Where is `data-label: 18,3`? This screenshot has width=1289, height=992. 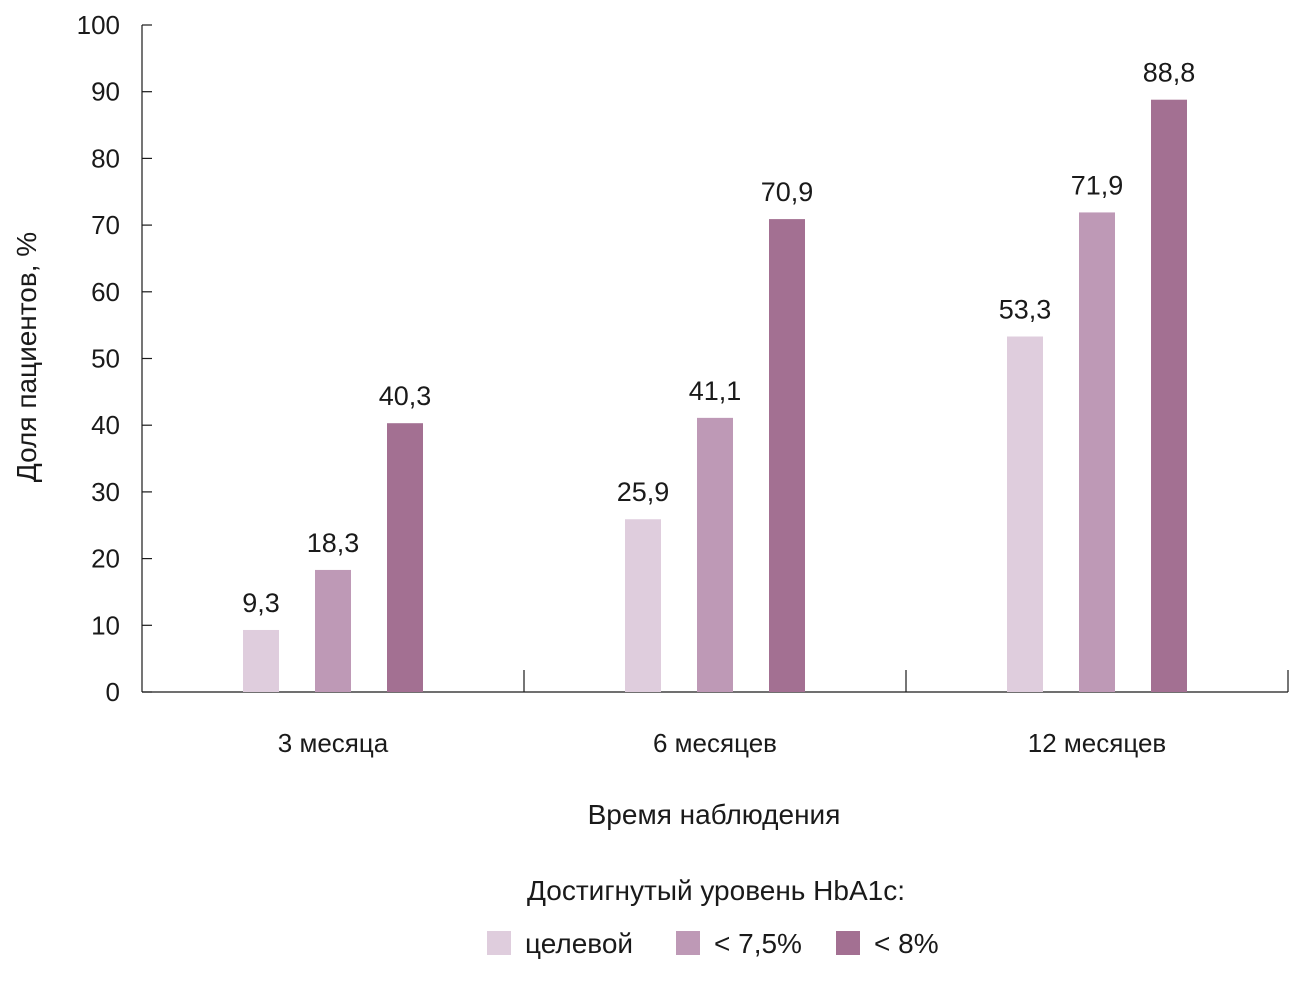 data-label: 18,3 is located at coordinates (333, 543).